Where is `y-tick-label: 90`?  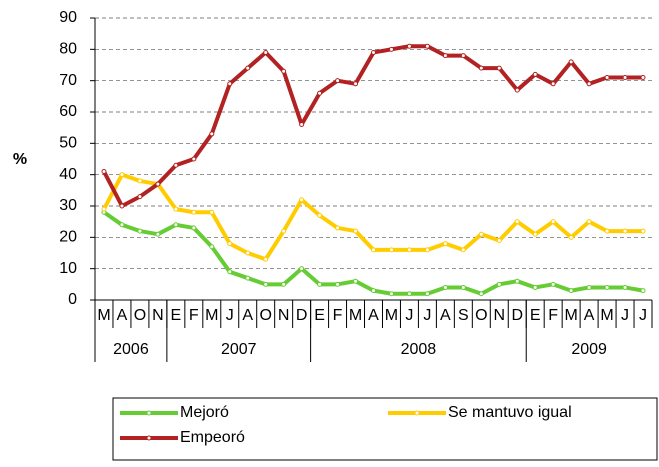 y-tick-label: 90 is located at coordinates (68, 17).